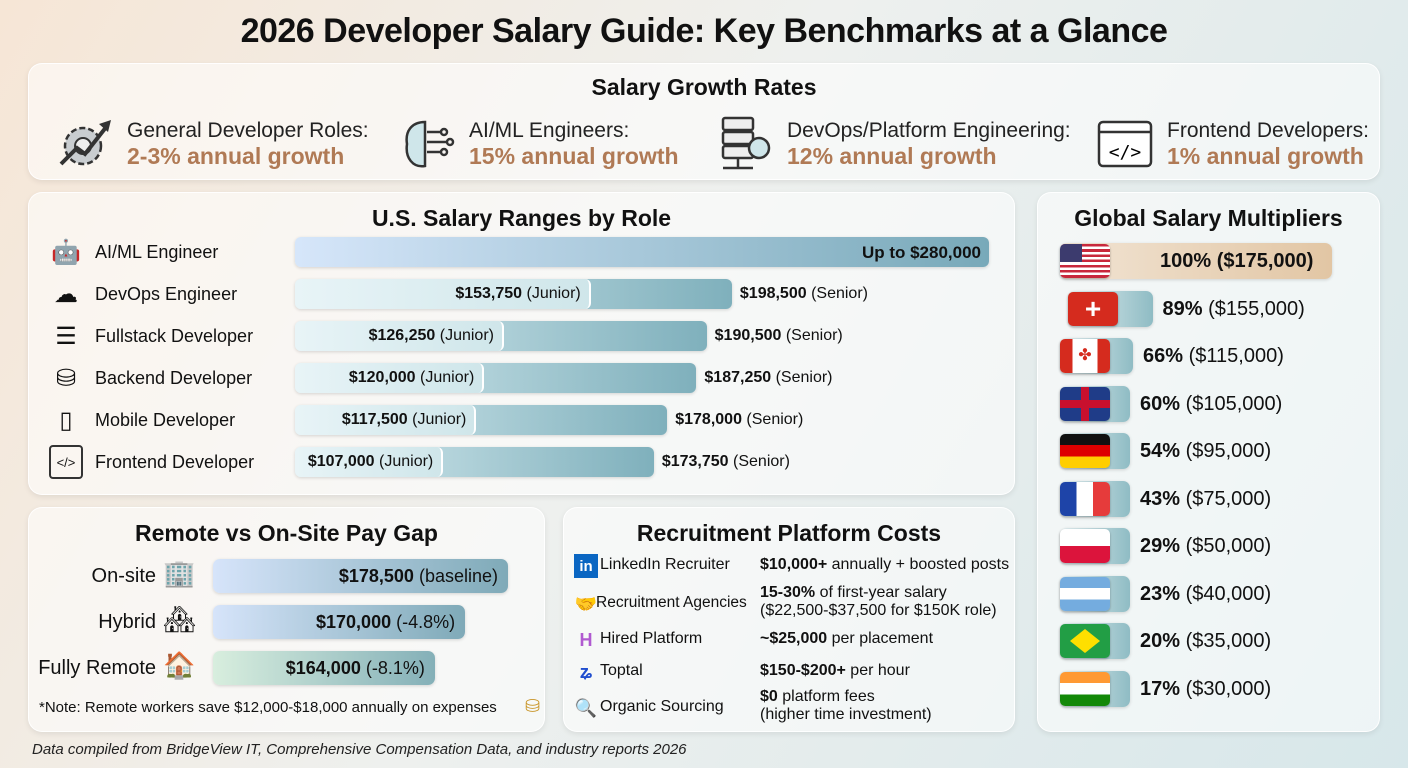 Image resolution: width=1408 pixels, height=768 pixels. Describe the element at coordinates (1085, 688) in the screenshot. I see `india-flag-icon` at that location.